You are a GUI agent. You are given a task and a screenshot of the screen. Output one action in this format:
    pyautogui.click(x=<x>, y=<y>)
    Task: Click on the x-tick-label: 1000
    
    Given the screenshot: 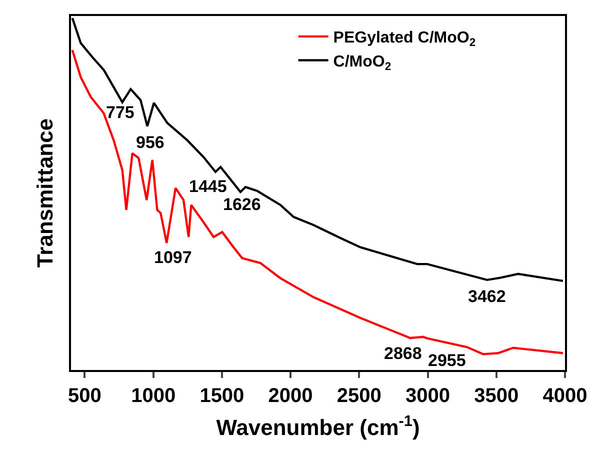 What is the action you would take?
    pyautogui.click(x=153, y=395)
    